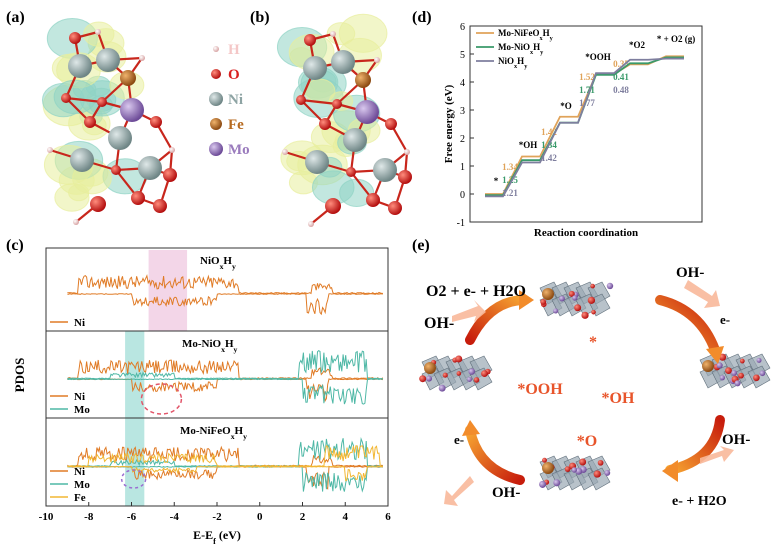 The height and width of the screenshot is (549, 779). What do you see at coordinates (462, 111) in the screenshot?
I see `y-tick-label: 3` at bounding box center [462, 111].